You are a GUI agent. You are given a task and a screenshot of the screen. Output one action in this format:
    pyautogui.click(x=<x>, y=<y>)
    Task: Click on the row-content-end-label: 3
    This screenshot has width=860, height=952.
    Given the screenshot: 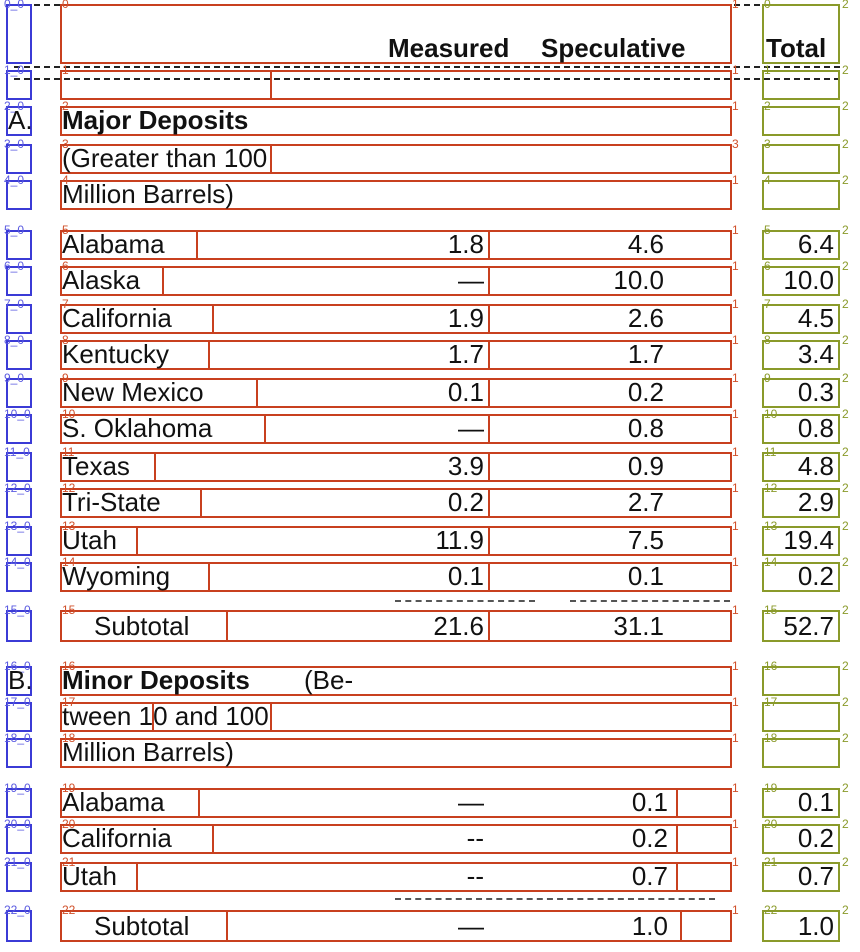 What is the action you would take?
    pyautogui.click(x=735, y=144)
    